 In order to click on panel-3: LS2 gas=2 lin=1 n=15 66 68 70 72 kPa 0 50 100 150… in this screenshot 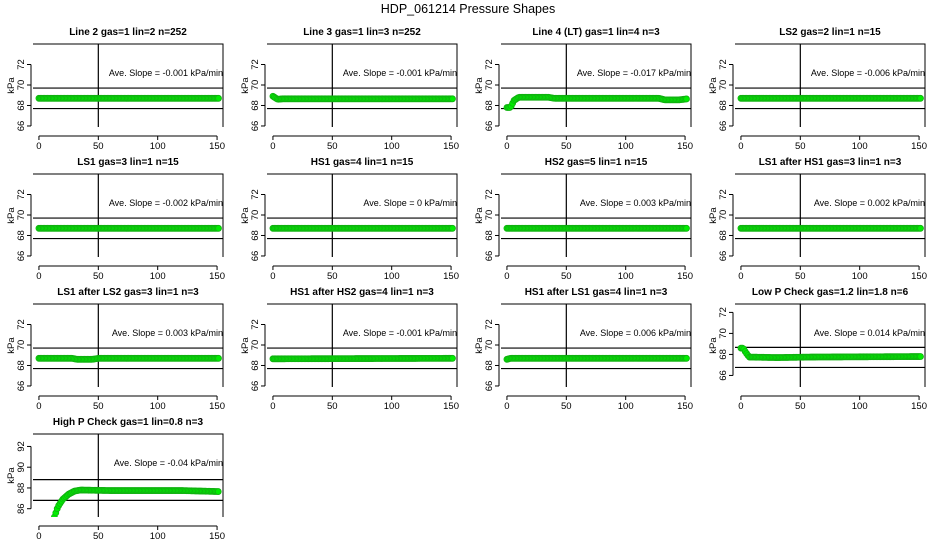, I will do `click(817, 89)`.